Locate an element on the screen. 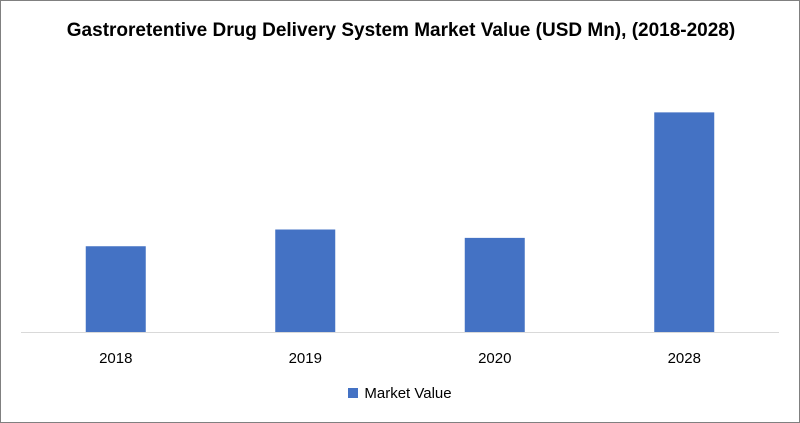 Image resolution: width=800 pixels, height=423 pixels. legend-label: Market Value is located at coordinates (408, 393).